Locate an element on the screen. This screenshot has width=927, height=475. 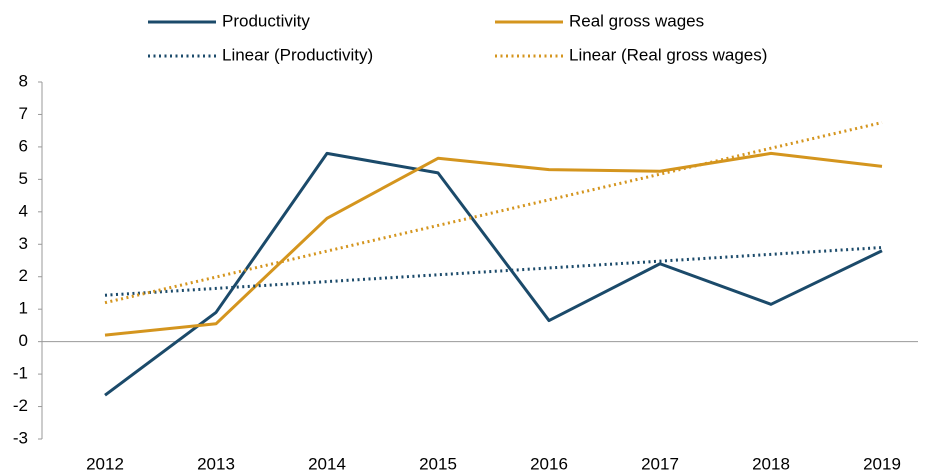
y-tick-label: 5 is located at coordinates (23, 178).